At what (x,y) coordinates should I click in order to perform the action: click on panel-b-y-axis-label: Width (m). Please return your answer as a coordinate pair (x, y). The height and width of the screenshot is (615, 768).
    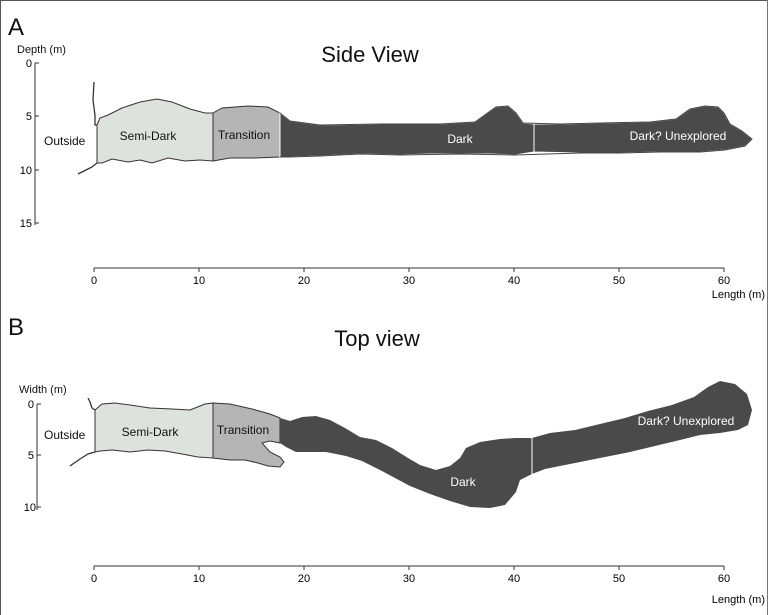
    Looking at the image, I should click on (43, 390).